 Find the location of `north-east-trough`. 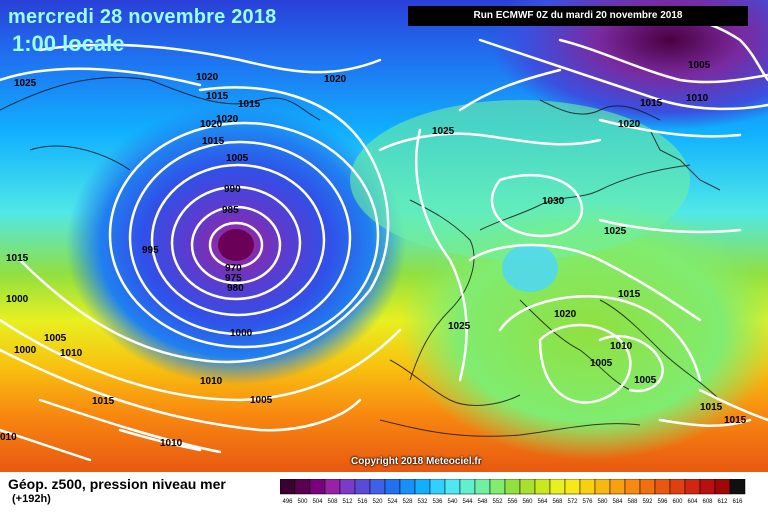

north-east-trough is located at coordinates (629, 65).